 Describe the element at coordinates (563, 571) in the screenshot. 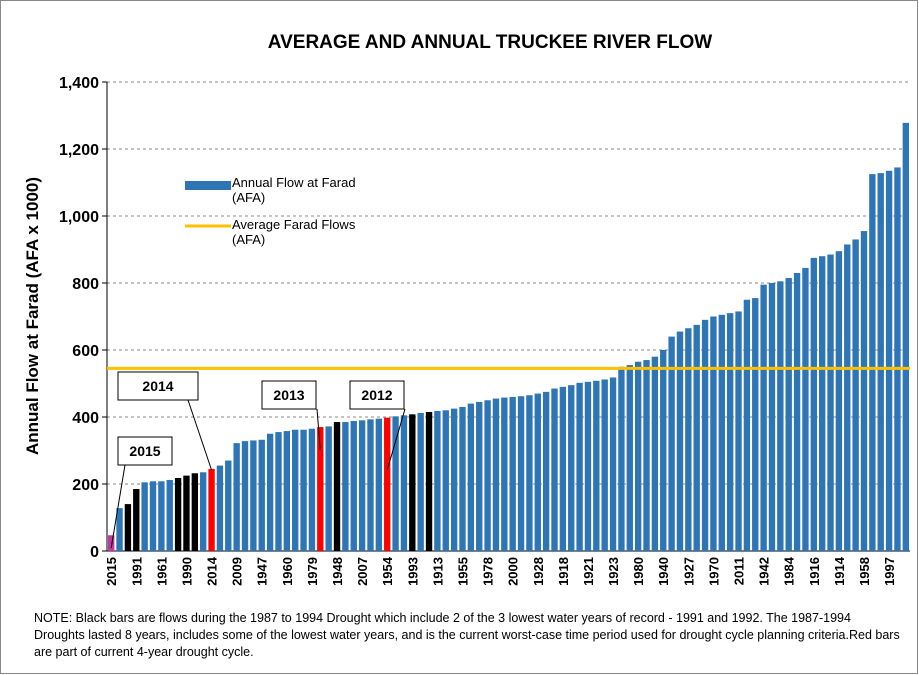

I see `x-tick-label: 1918` at that location.